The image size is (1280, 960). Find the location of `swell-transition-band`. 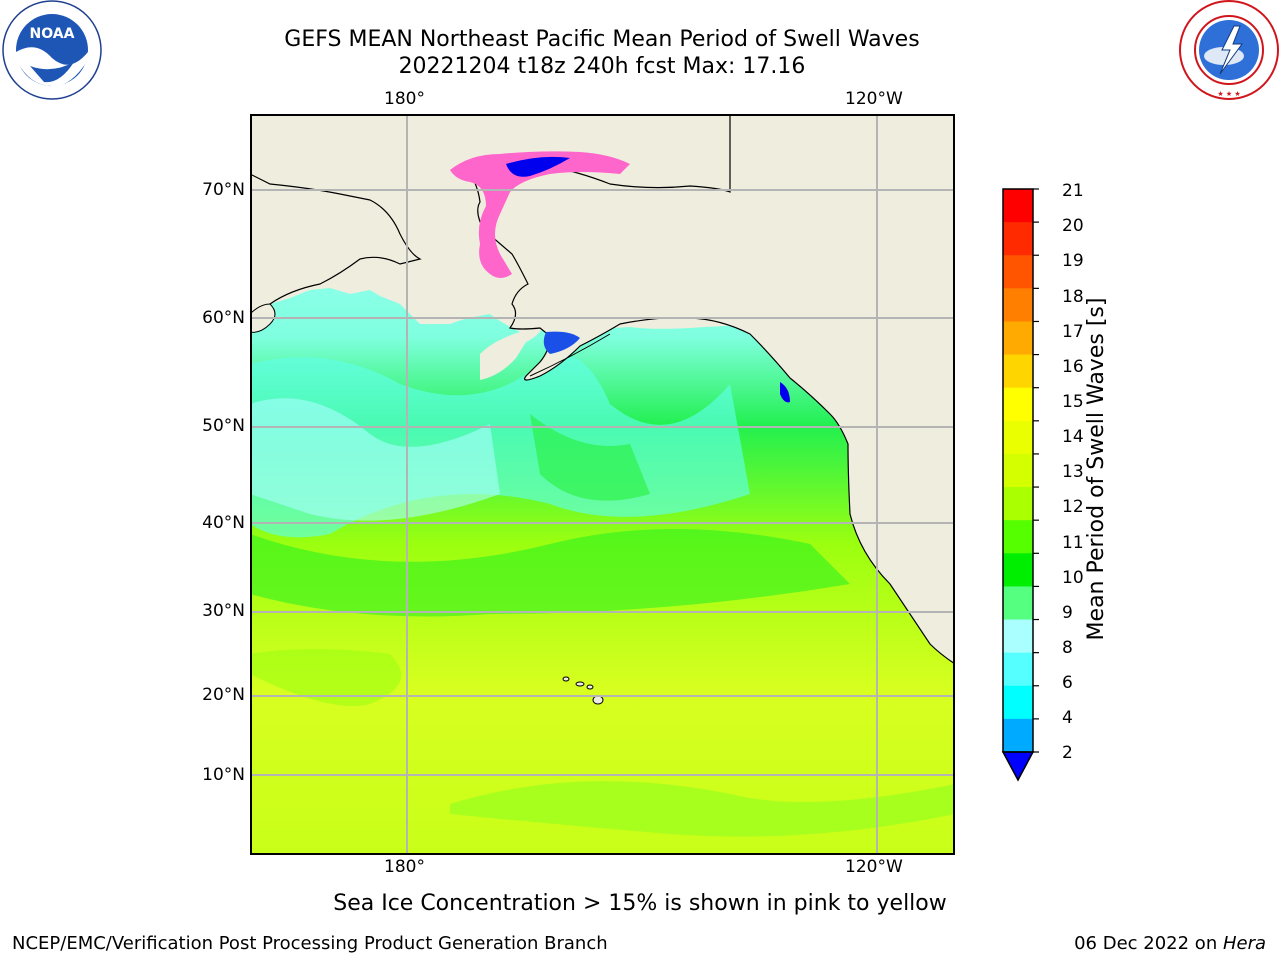

swell-transition-band is located at coordinates (550, 573).